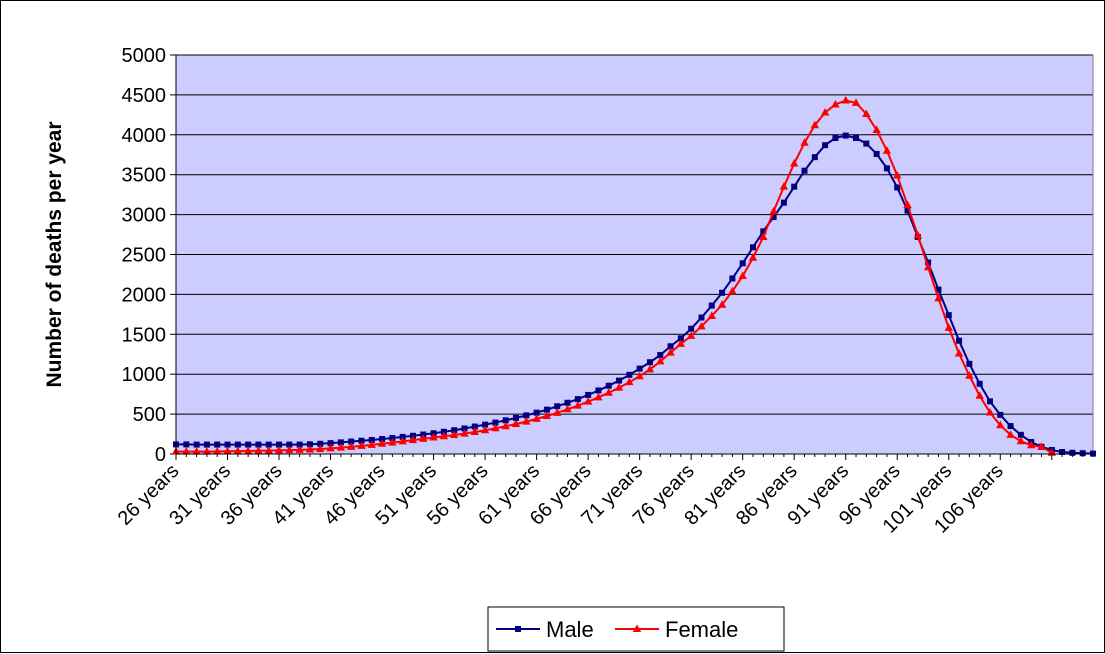 This screenshot has height=654, width=1105. I want to click on y-tick-label: 500, so click(149, 415).